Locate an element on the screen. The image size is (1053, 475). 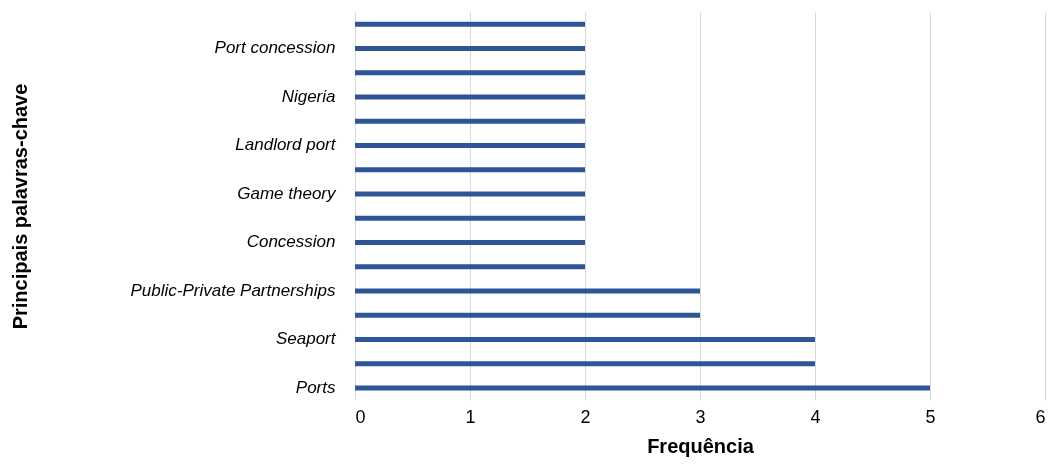
y-tick-label: Nigeria is located at coordinates (308, 96).